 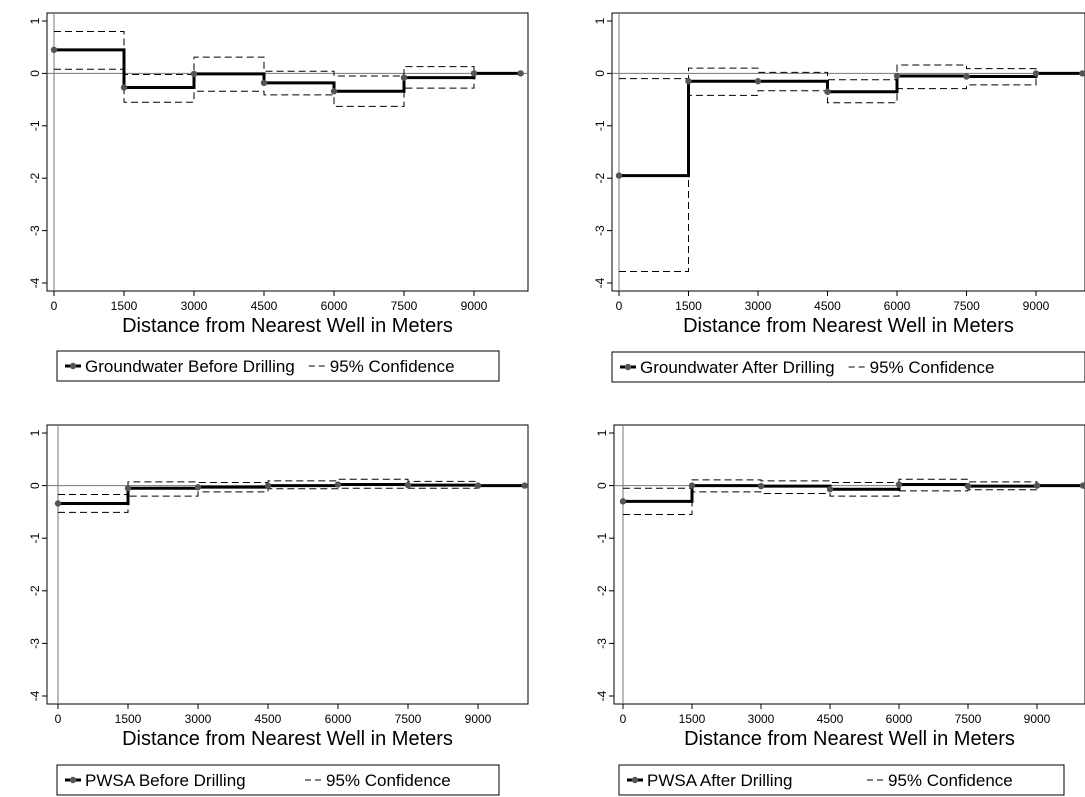 I want to click on legend: PWSA Before Drilling 95% Confidence, so click(x=278, y=780).